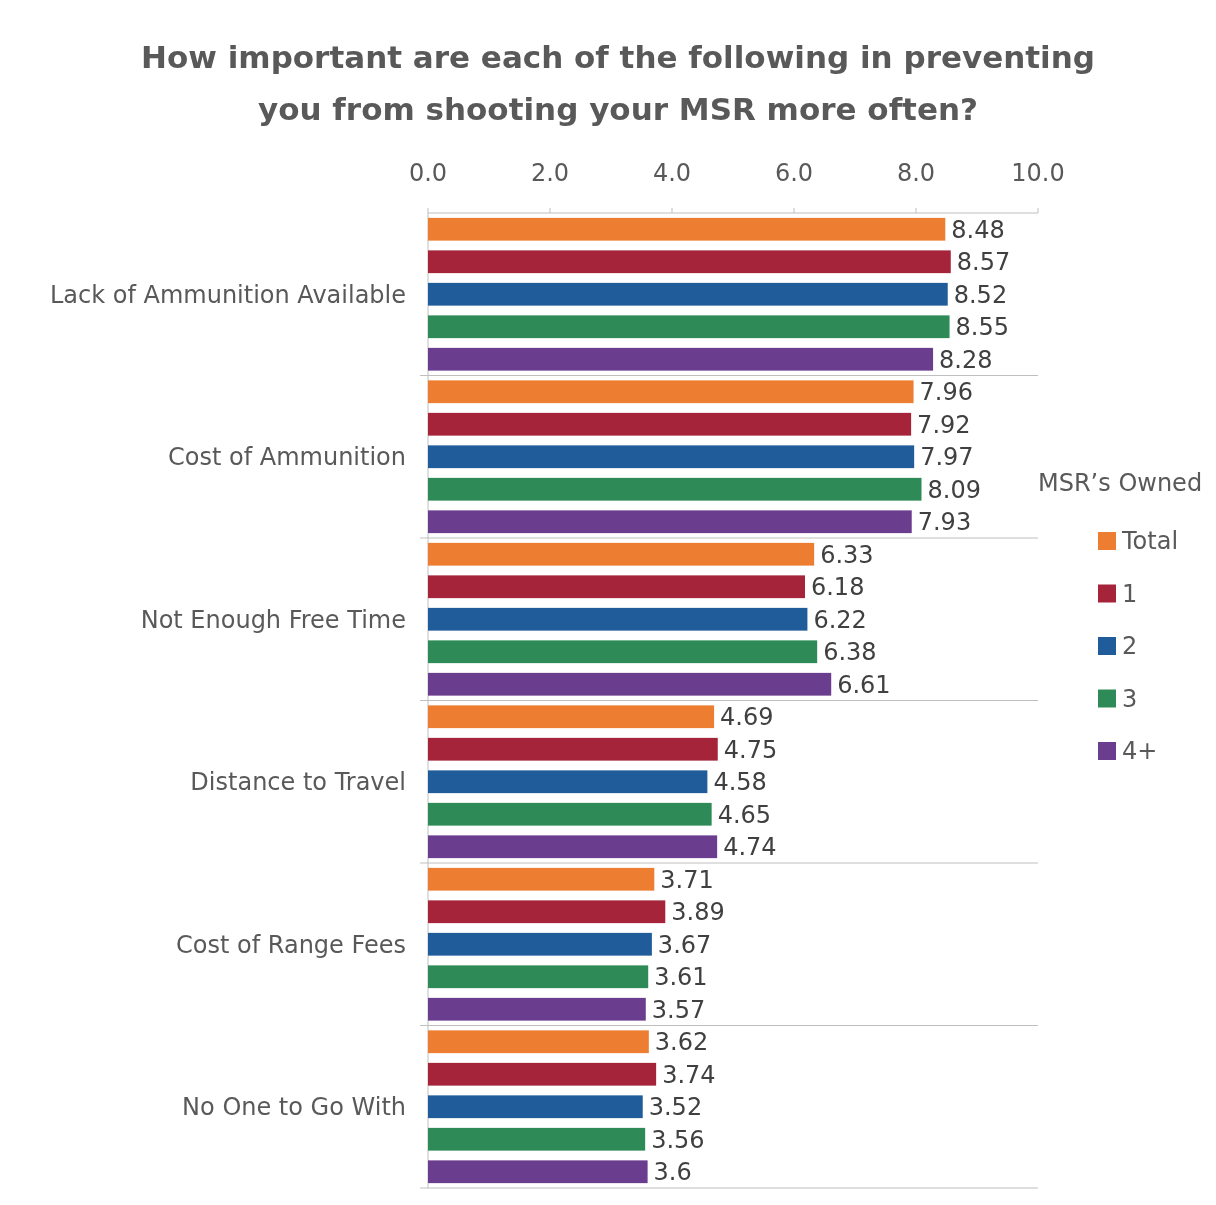 This screenshot has width=1216, height=1205. Describe the element at coordinates (687, 879) in the screenshot. I see `data-label: 3.71` at that location.